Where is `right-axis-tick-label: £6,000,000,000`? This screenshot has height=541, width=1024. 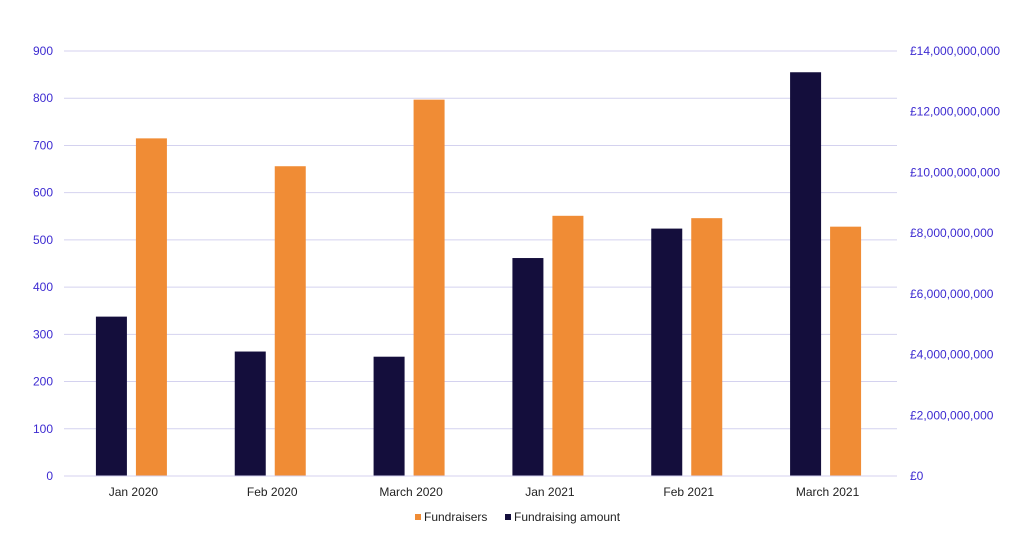 right-axis-tick-label: £6,000,000,000 is located at coordinates (952, 294).